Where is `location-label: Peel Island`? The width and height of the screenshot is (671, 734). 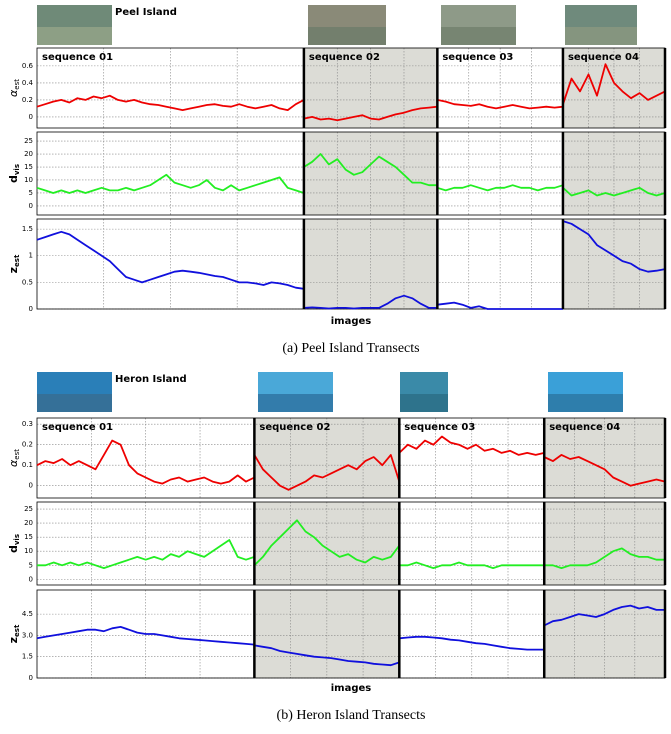
location-label: Peel Island is located at coordinates (146, 12).